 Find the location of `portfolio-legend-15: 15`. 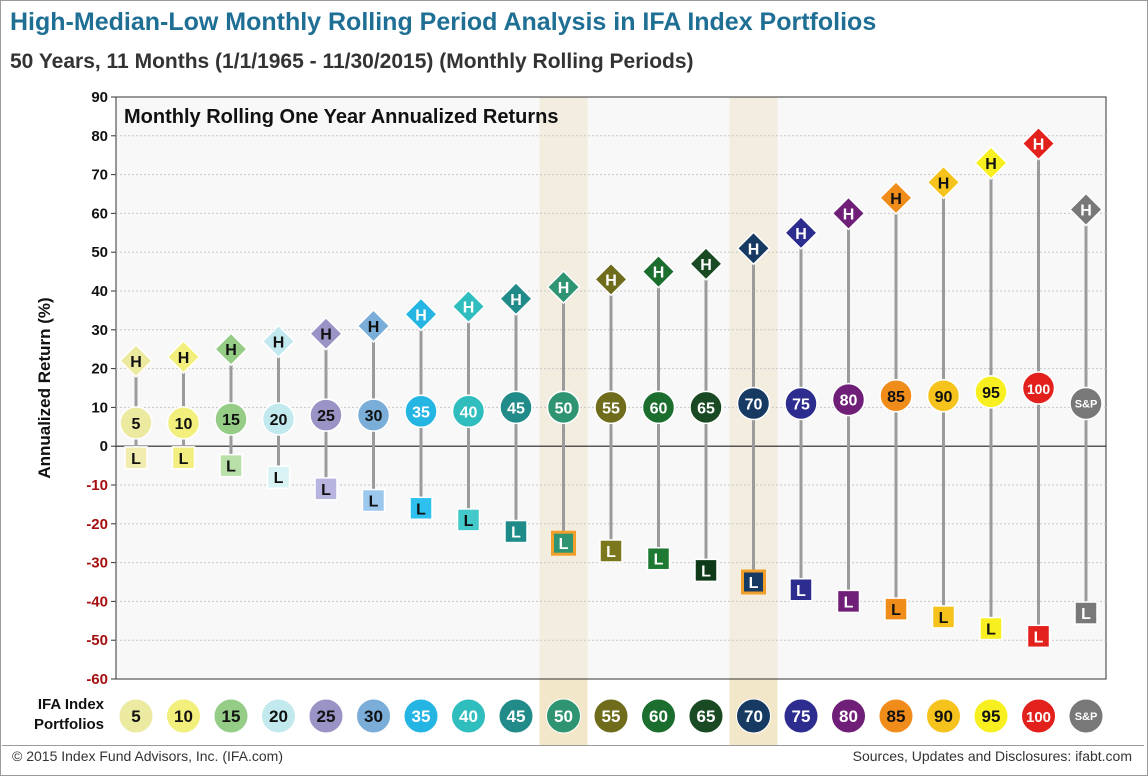

portfolio-legend-15: 15 is located at coordinates (231, 716).